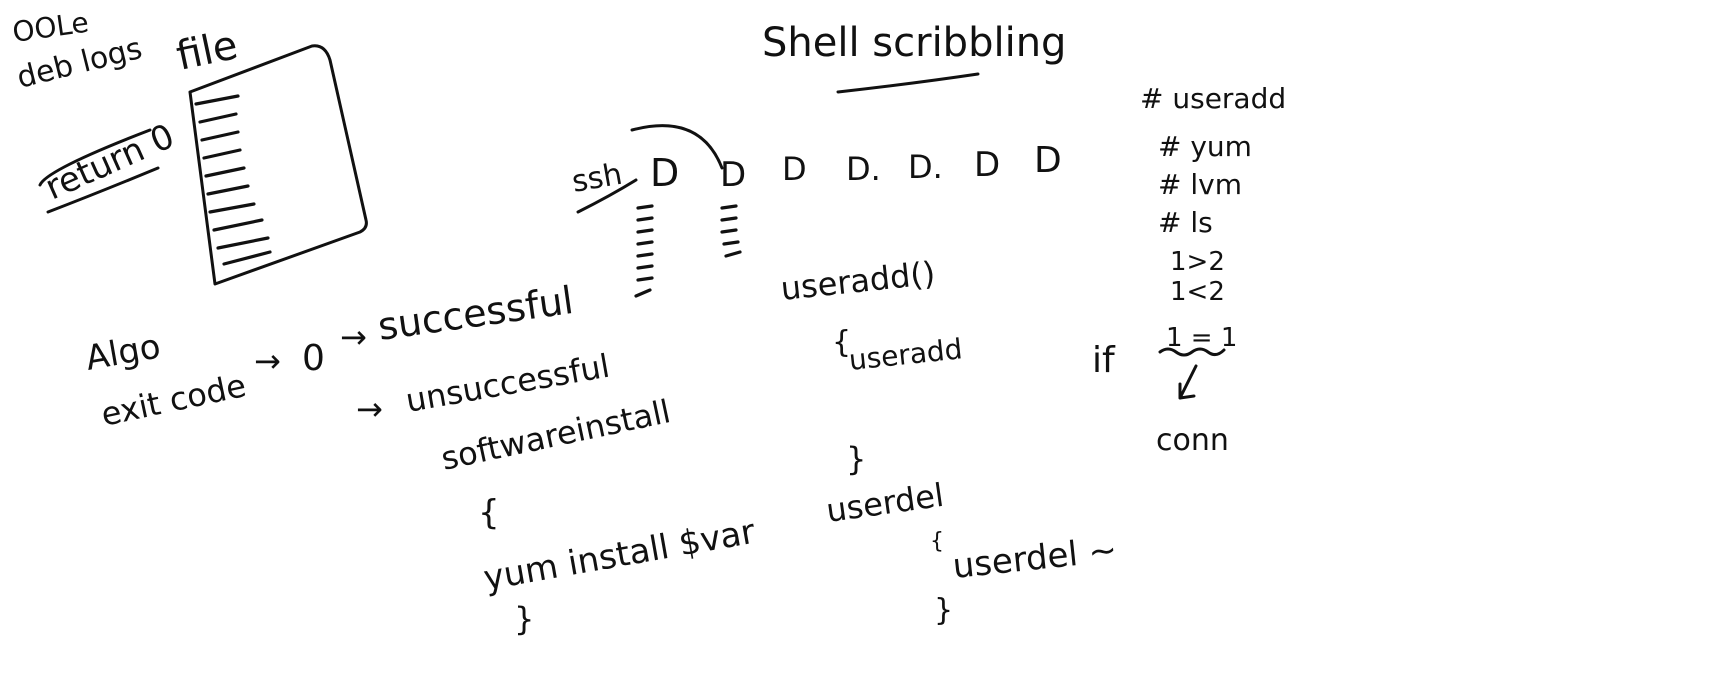  Describe the element at coordinates (733, 175) in the screenshot. I see `server-d-2: D` at that location.